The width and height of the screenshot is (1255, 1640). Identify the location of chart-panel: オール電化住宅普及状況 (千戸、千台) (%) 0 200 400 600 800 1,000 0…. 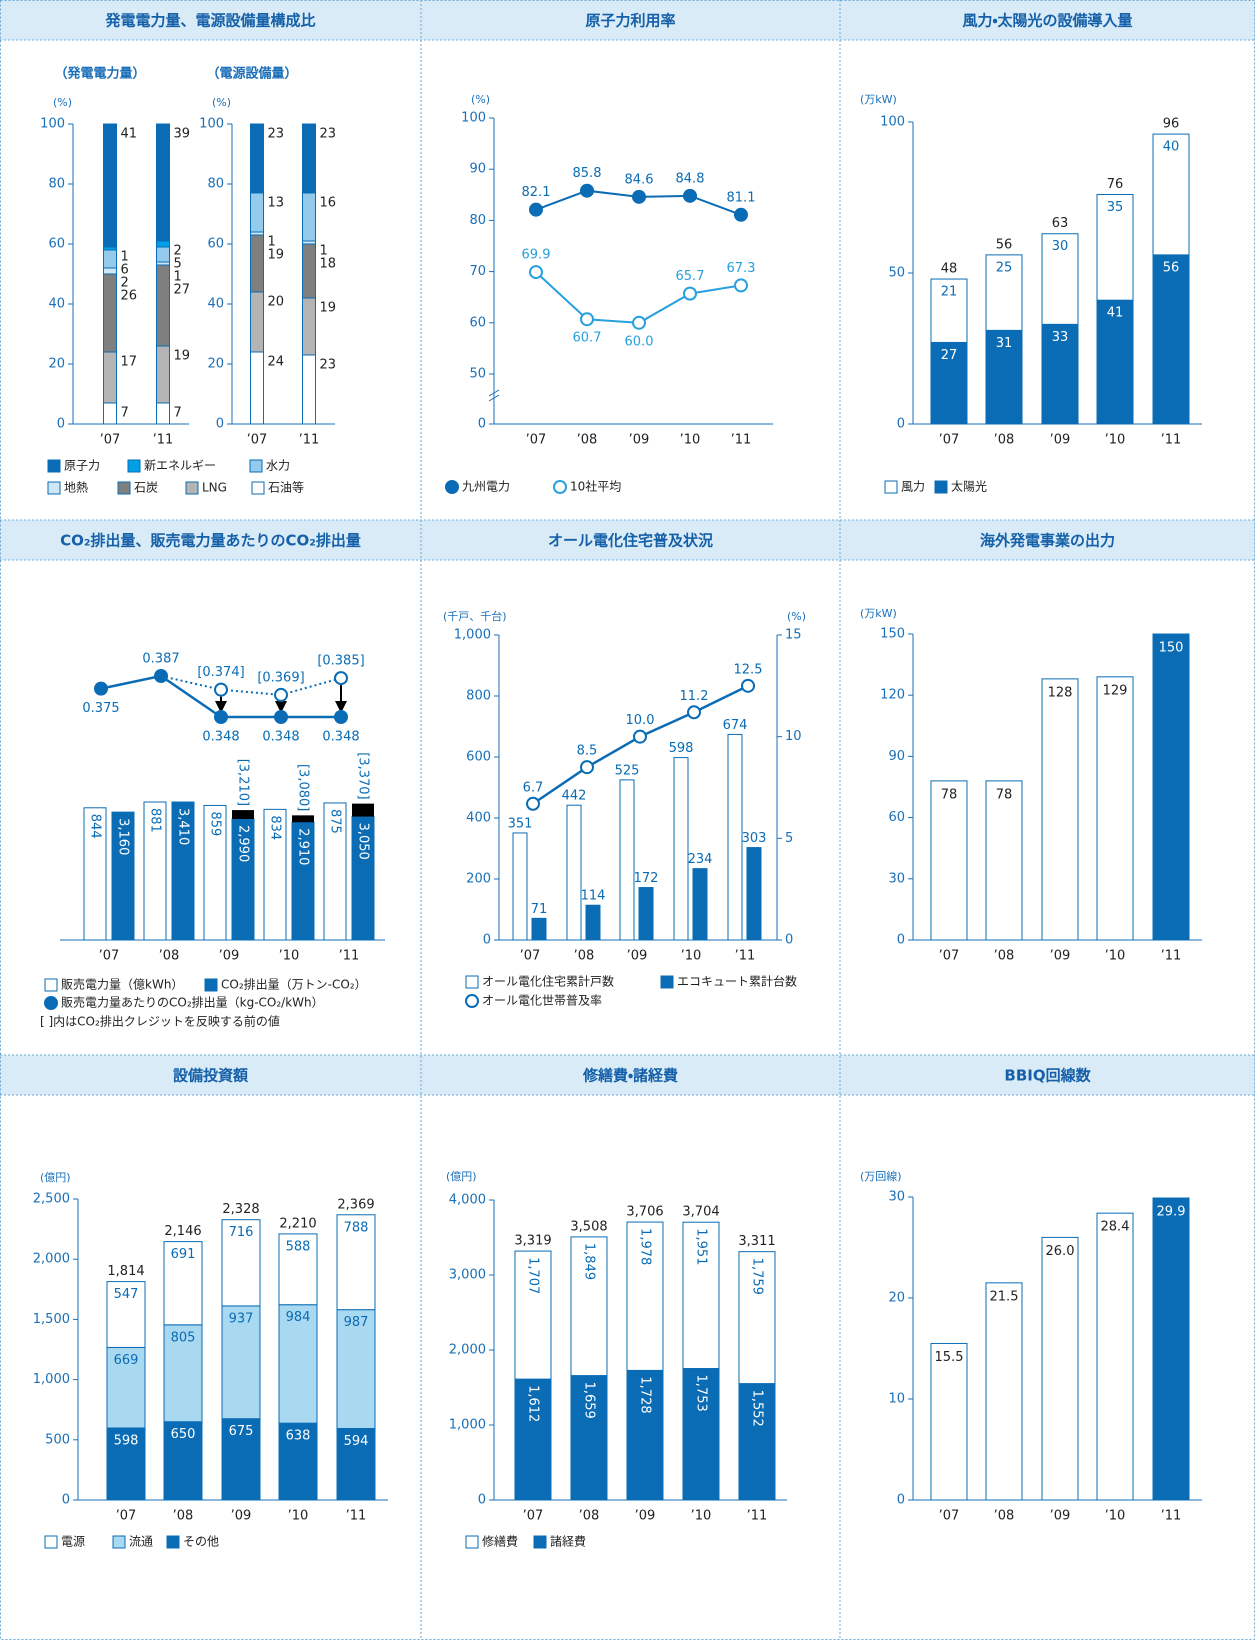
(630, 764).